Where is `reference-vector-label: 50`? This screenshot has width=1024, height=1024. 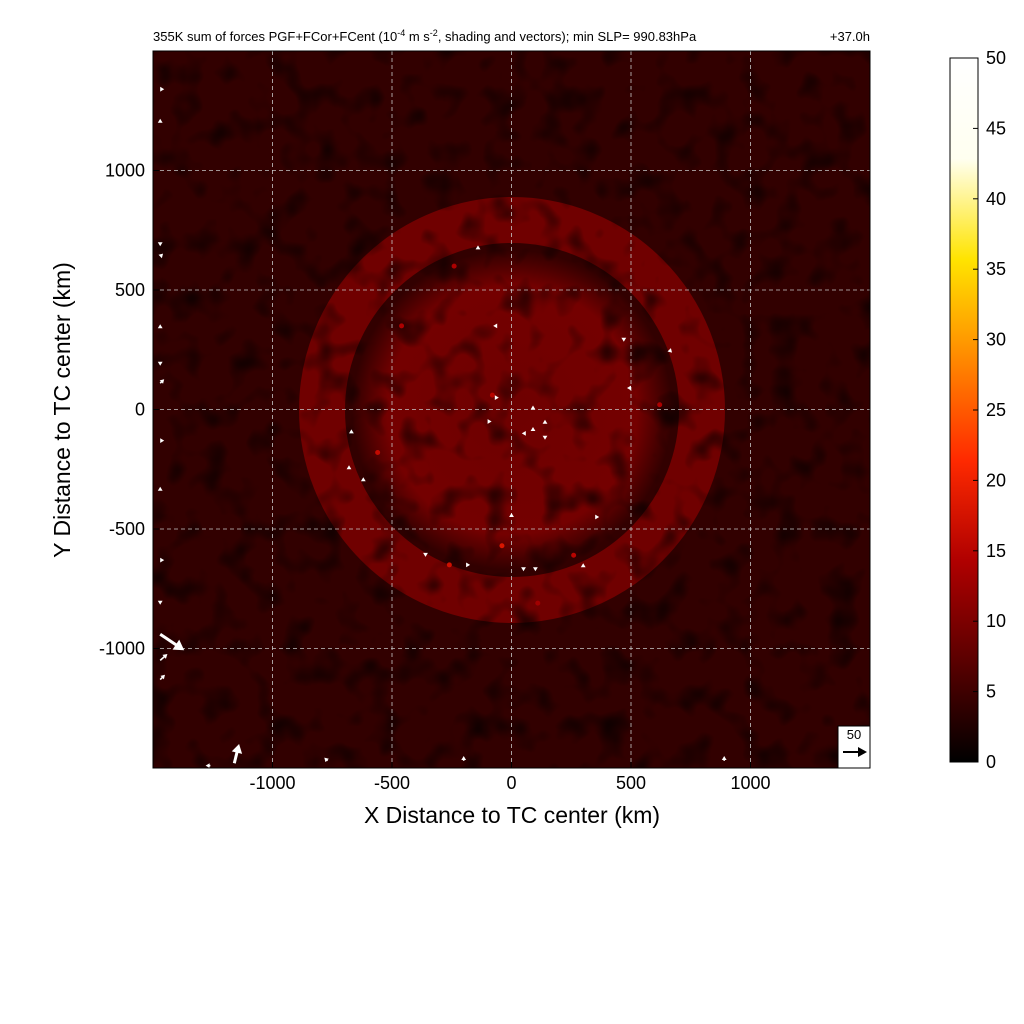
reference-vector-label: 50 is located at coordinates (854, 734).